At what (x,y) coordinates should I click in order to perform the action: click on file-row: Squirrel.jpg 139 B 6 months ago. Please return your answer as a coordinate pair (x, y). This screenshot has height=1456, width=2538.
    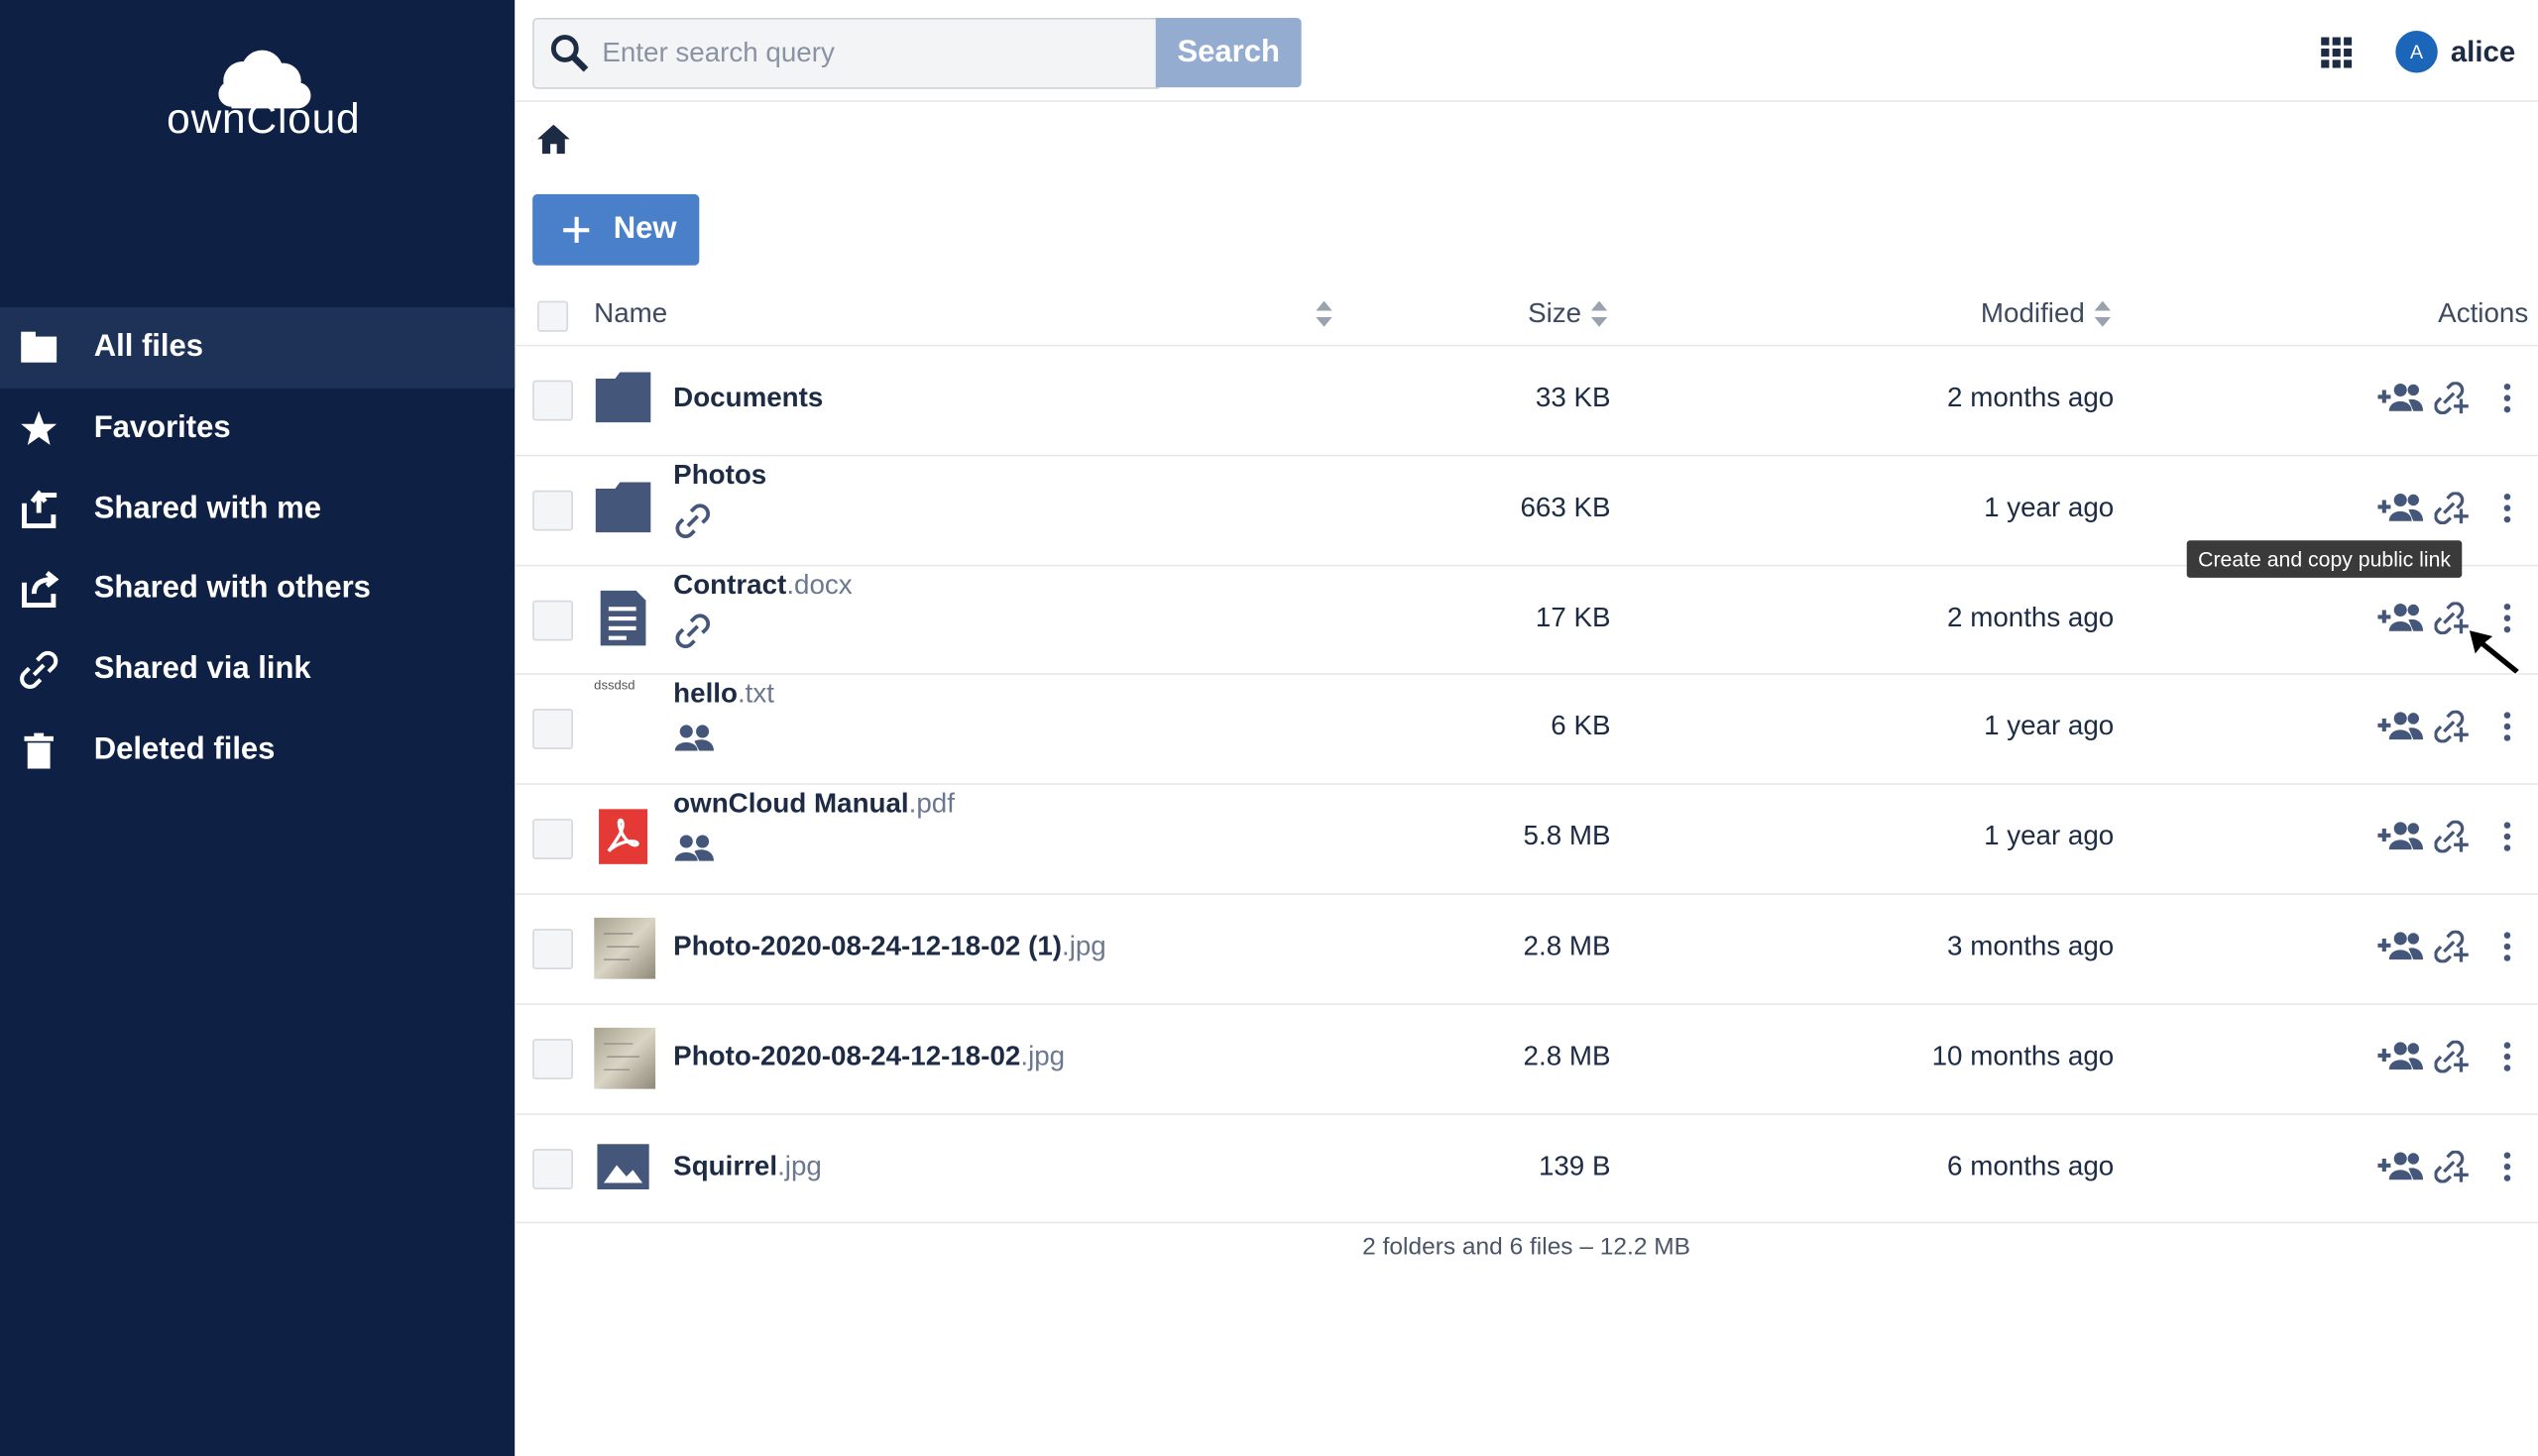
    Looking at the image, I should click on (1269, 1166).